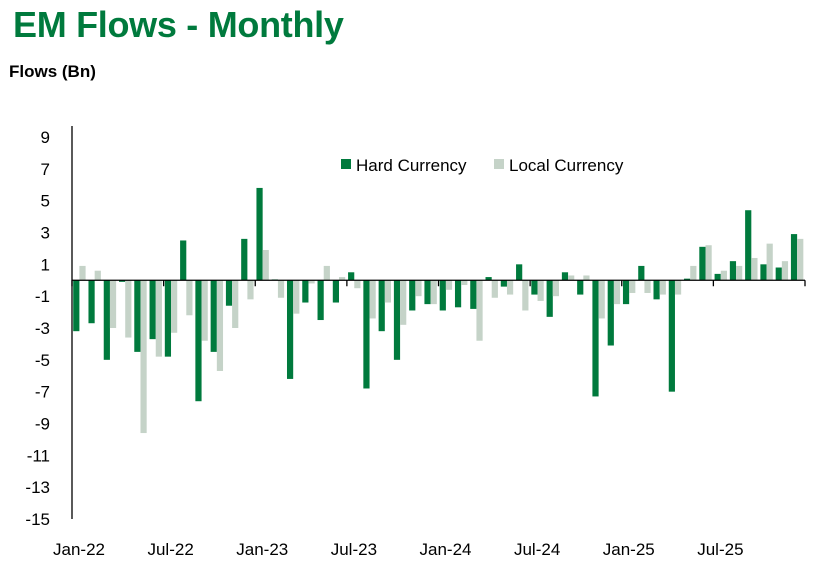 This screenshot has height=567, width=822. What do you see at coordinates (346, 164) in the screenshot?
I see `hard-currency-legend-swatch` at bounding box center [346, 164].